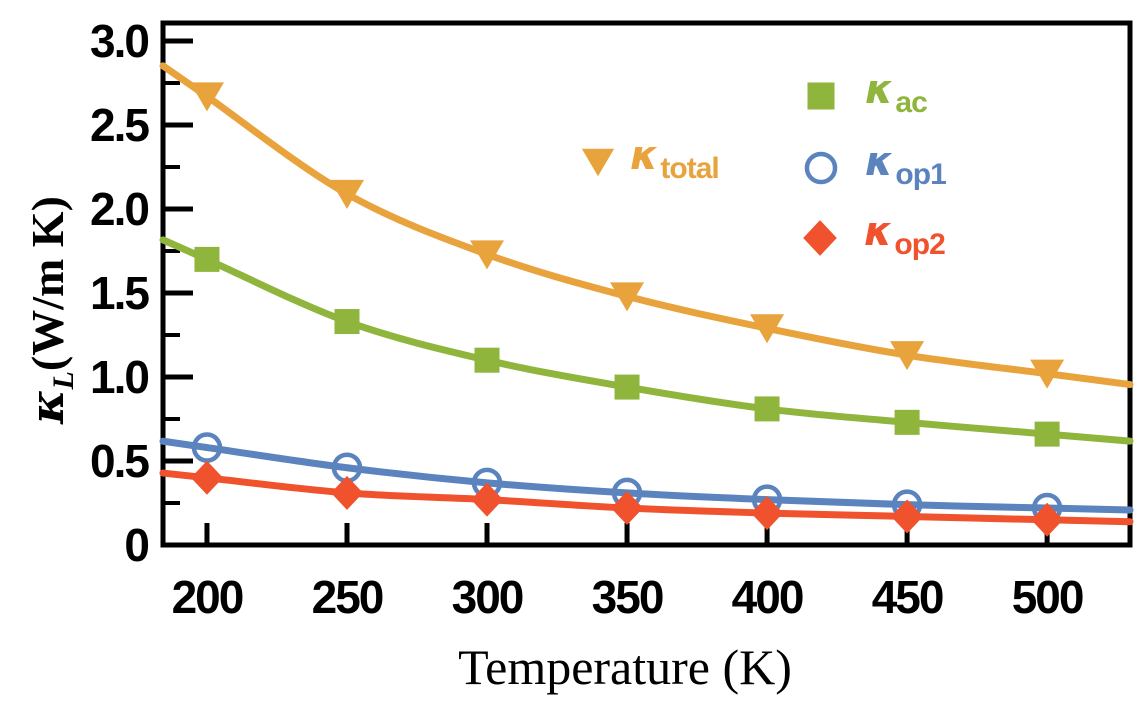 Image resolution: width=1141 pixels, height=708 pixels. Describe the element at coordinates (208, 597) in the screenshot. I see `x-tick-label-200: 200` at that location.